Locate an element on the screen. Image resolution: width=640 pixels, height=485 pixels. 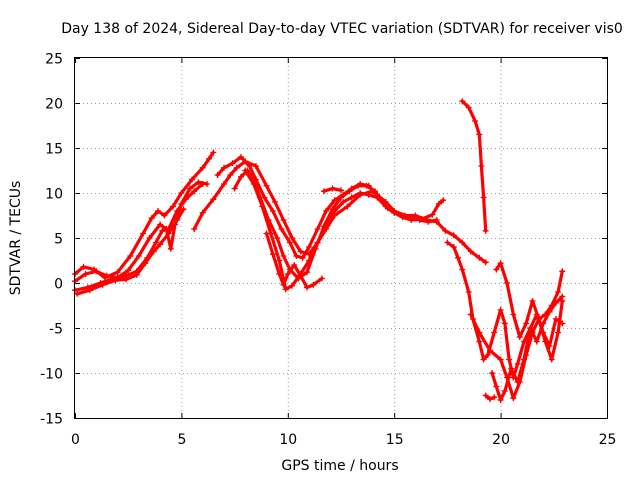
x-axis-label: GPS time / hours is located at coordinates (339, 466).